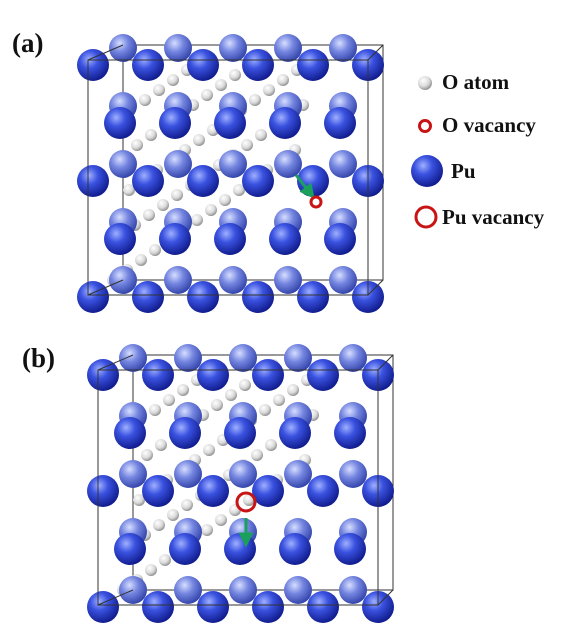 The height and width of the screenshot is (629, 584). What do you see at coordinates (425, 83) in the screenshot?
I see `o-atom-legend-symbol` at bounding box center [425, 83].